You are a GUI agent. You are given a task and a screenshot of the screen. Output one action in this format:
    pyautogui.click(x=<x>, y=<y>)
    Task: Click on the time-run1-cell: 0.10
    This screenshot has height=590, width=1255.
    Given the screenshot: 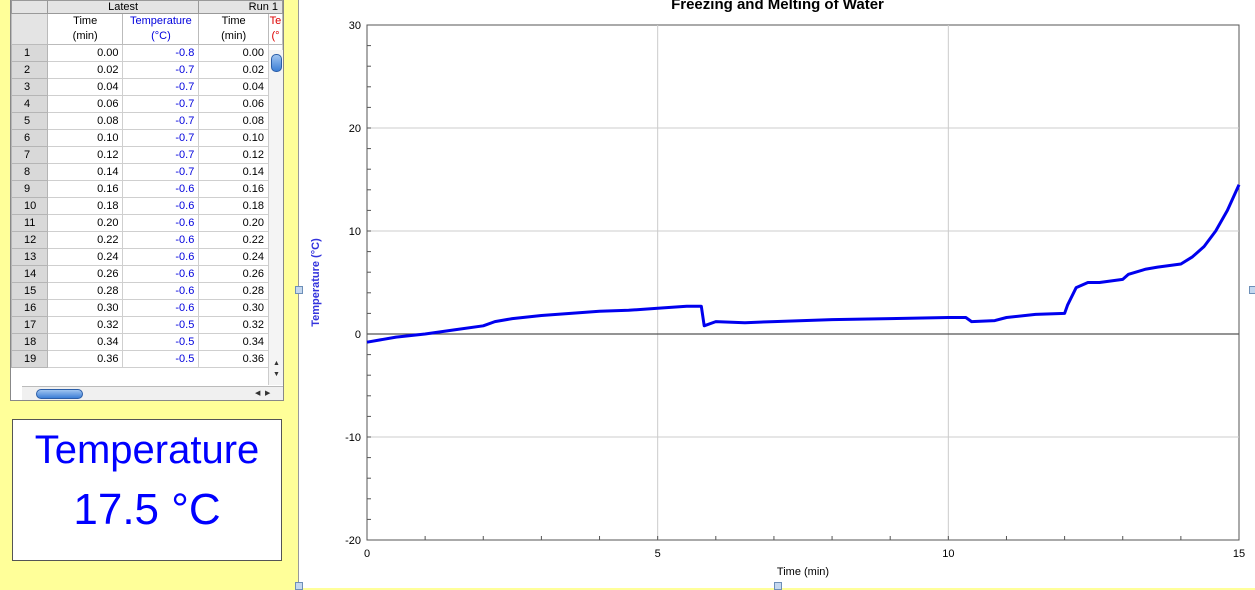 What is the action you would take?
    pyautogui.click(x=233, y=138)
    